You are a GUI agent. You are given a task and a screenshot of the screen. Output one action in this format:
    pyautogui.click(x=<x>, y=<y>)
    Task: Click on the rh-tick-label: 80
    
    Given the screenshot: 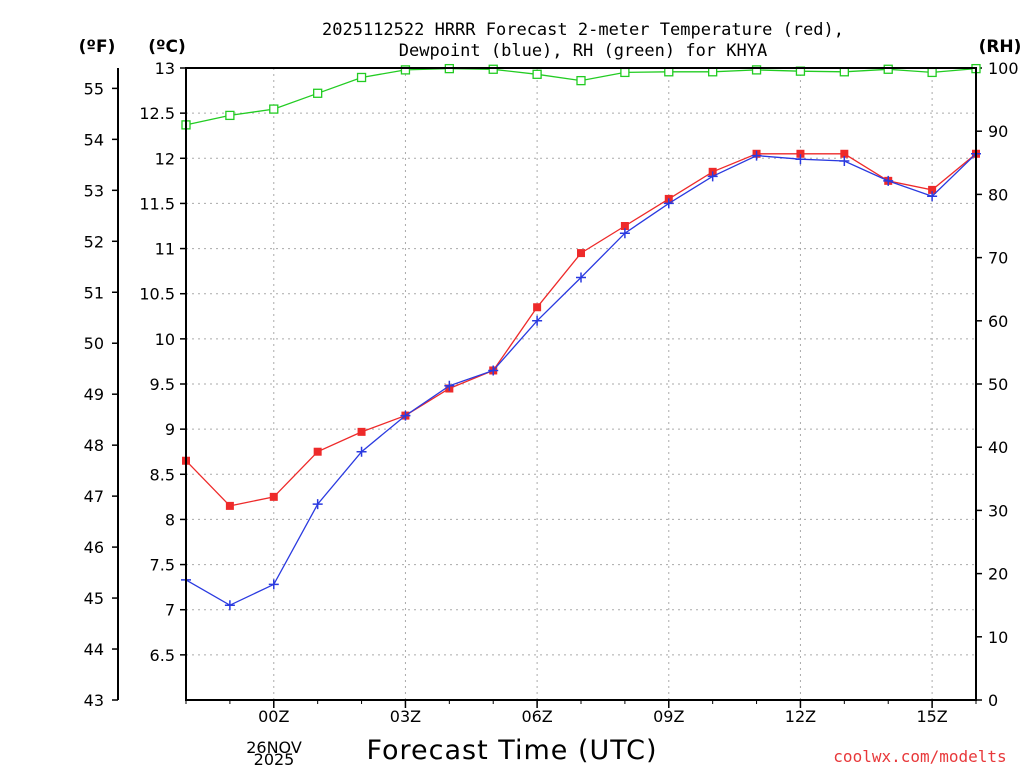 What is the action you would take?
    pyautogui.click(x=998, y=194)
    